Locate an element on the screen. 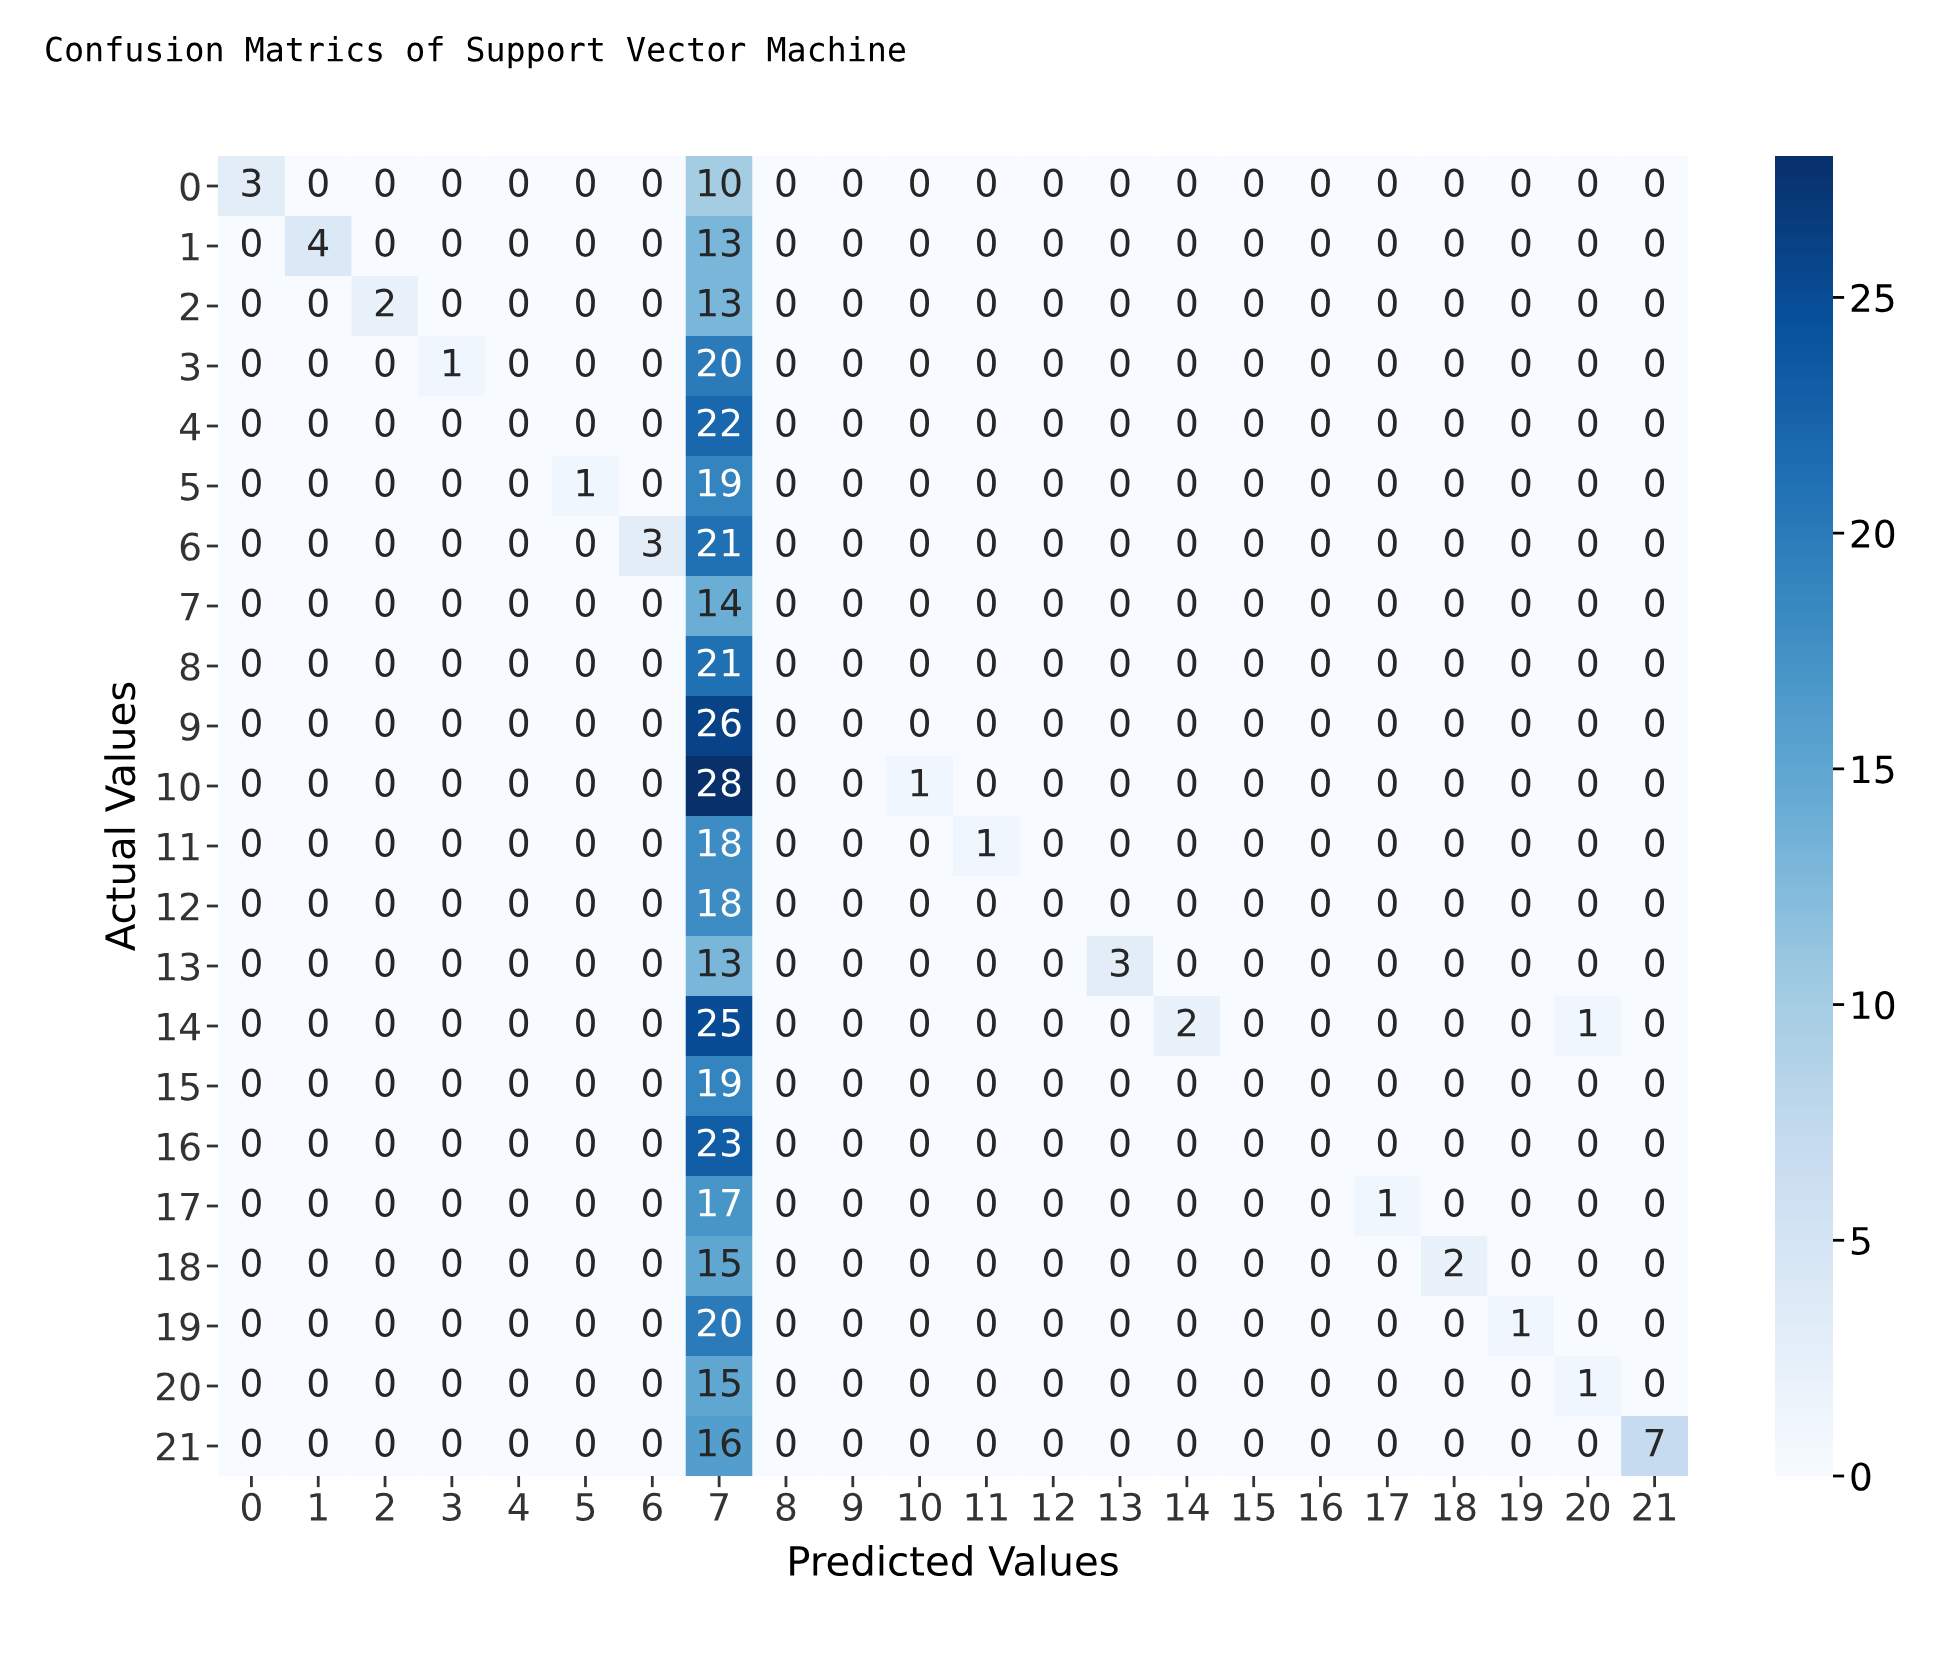 Image resolution: width=1953 pixels, height=1675 pixels. data-label: 2 is located at coordinates (384, 302).